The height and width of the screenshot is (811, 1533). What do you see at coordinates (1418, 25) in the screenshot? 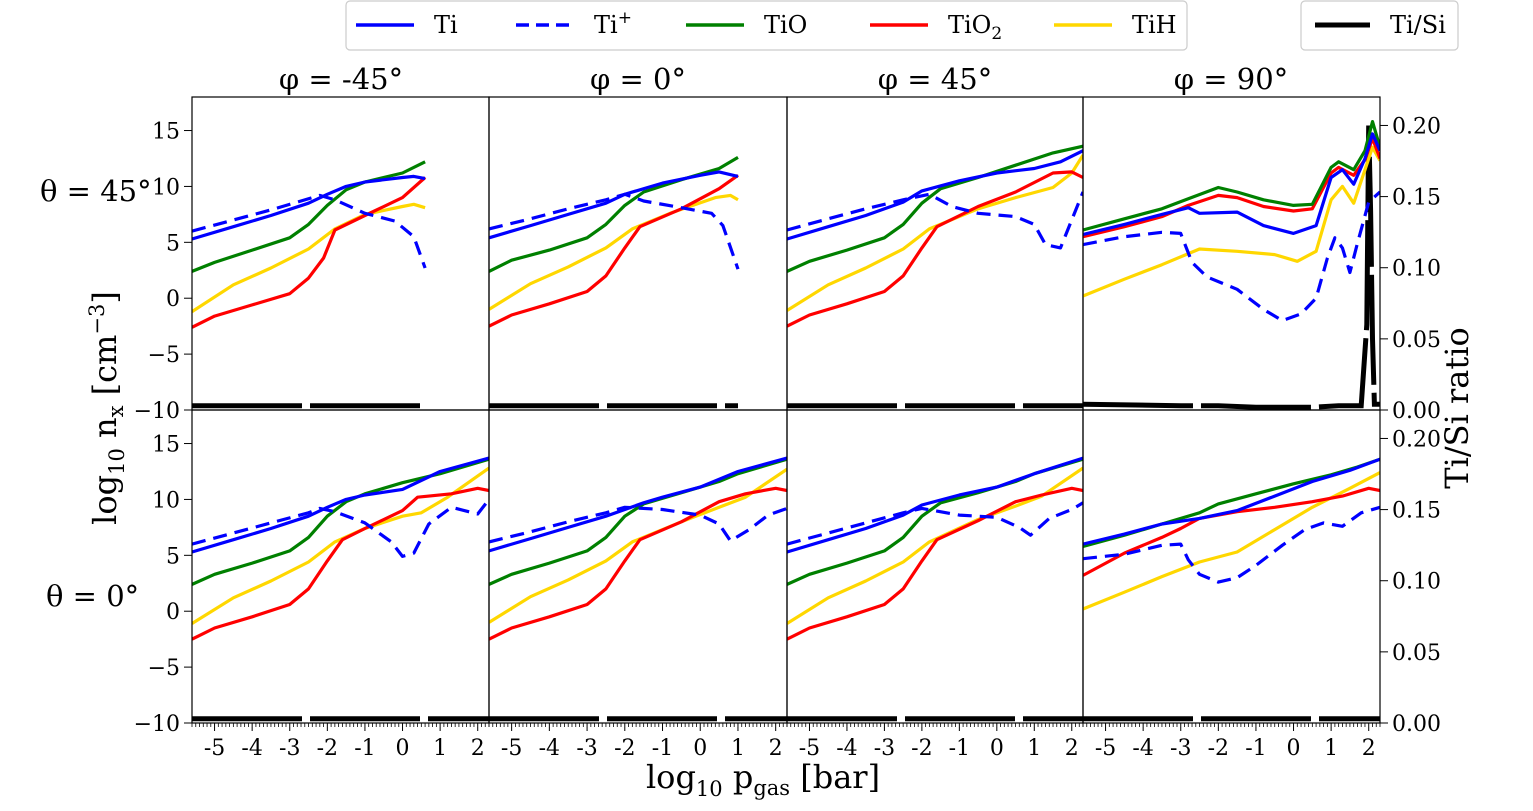
I see `legend-ratio-label: Ti/Si` at bounding box center [1418, 25].